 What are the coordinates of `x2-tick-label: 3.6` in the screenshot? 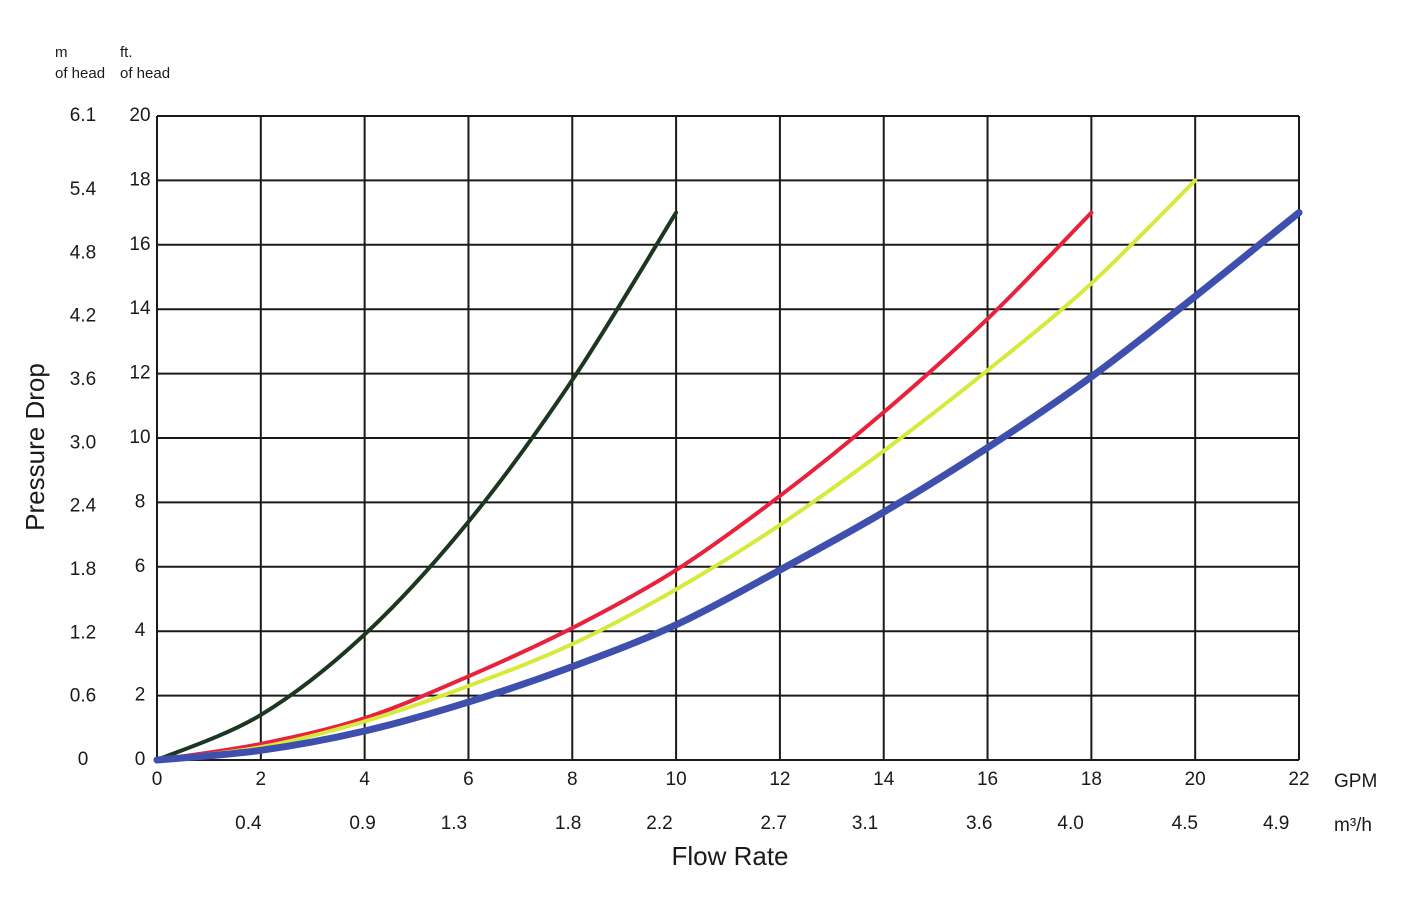 It's located at (979, 823).